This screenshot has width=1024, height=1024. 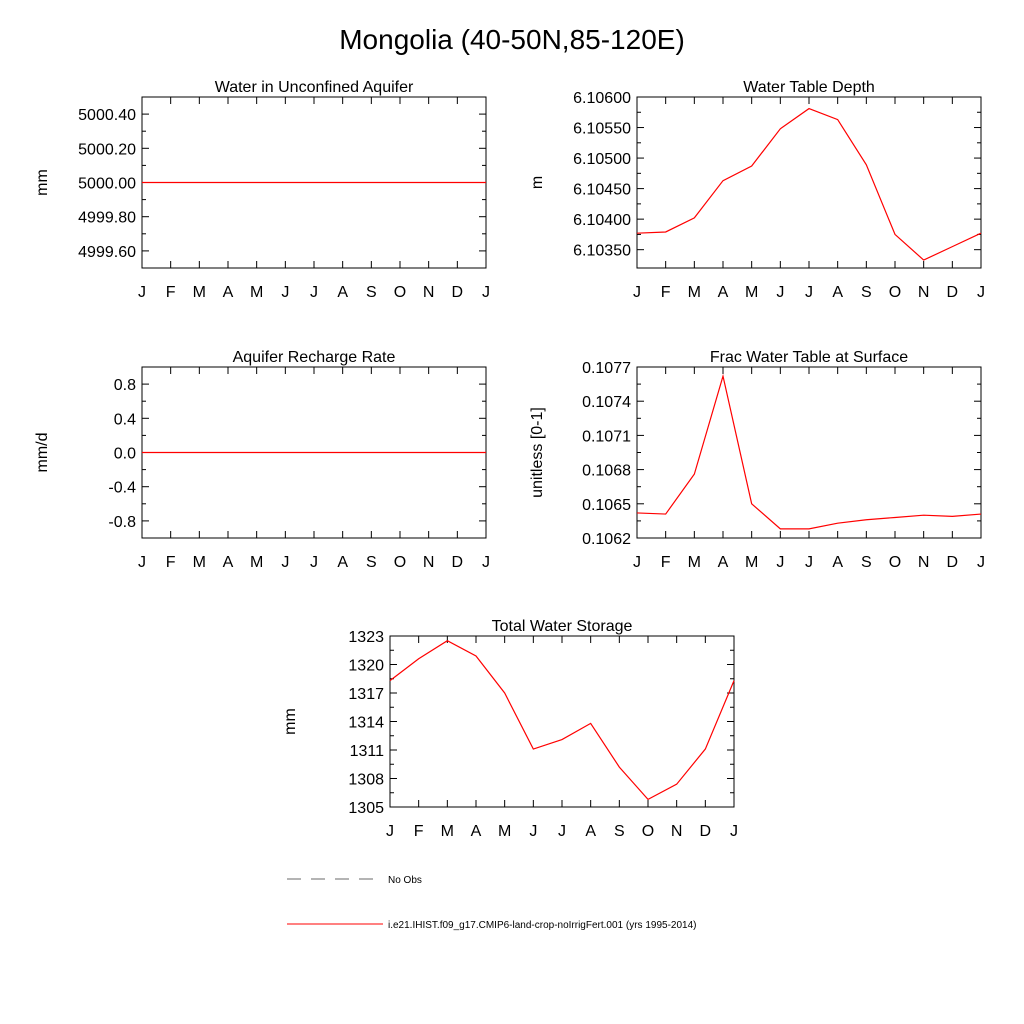 I want to click on x-tick-label: S, so click(x=619, y=831).